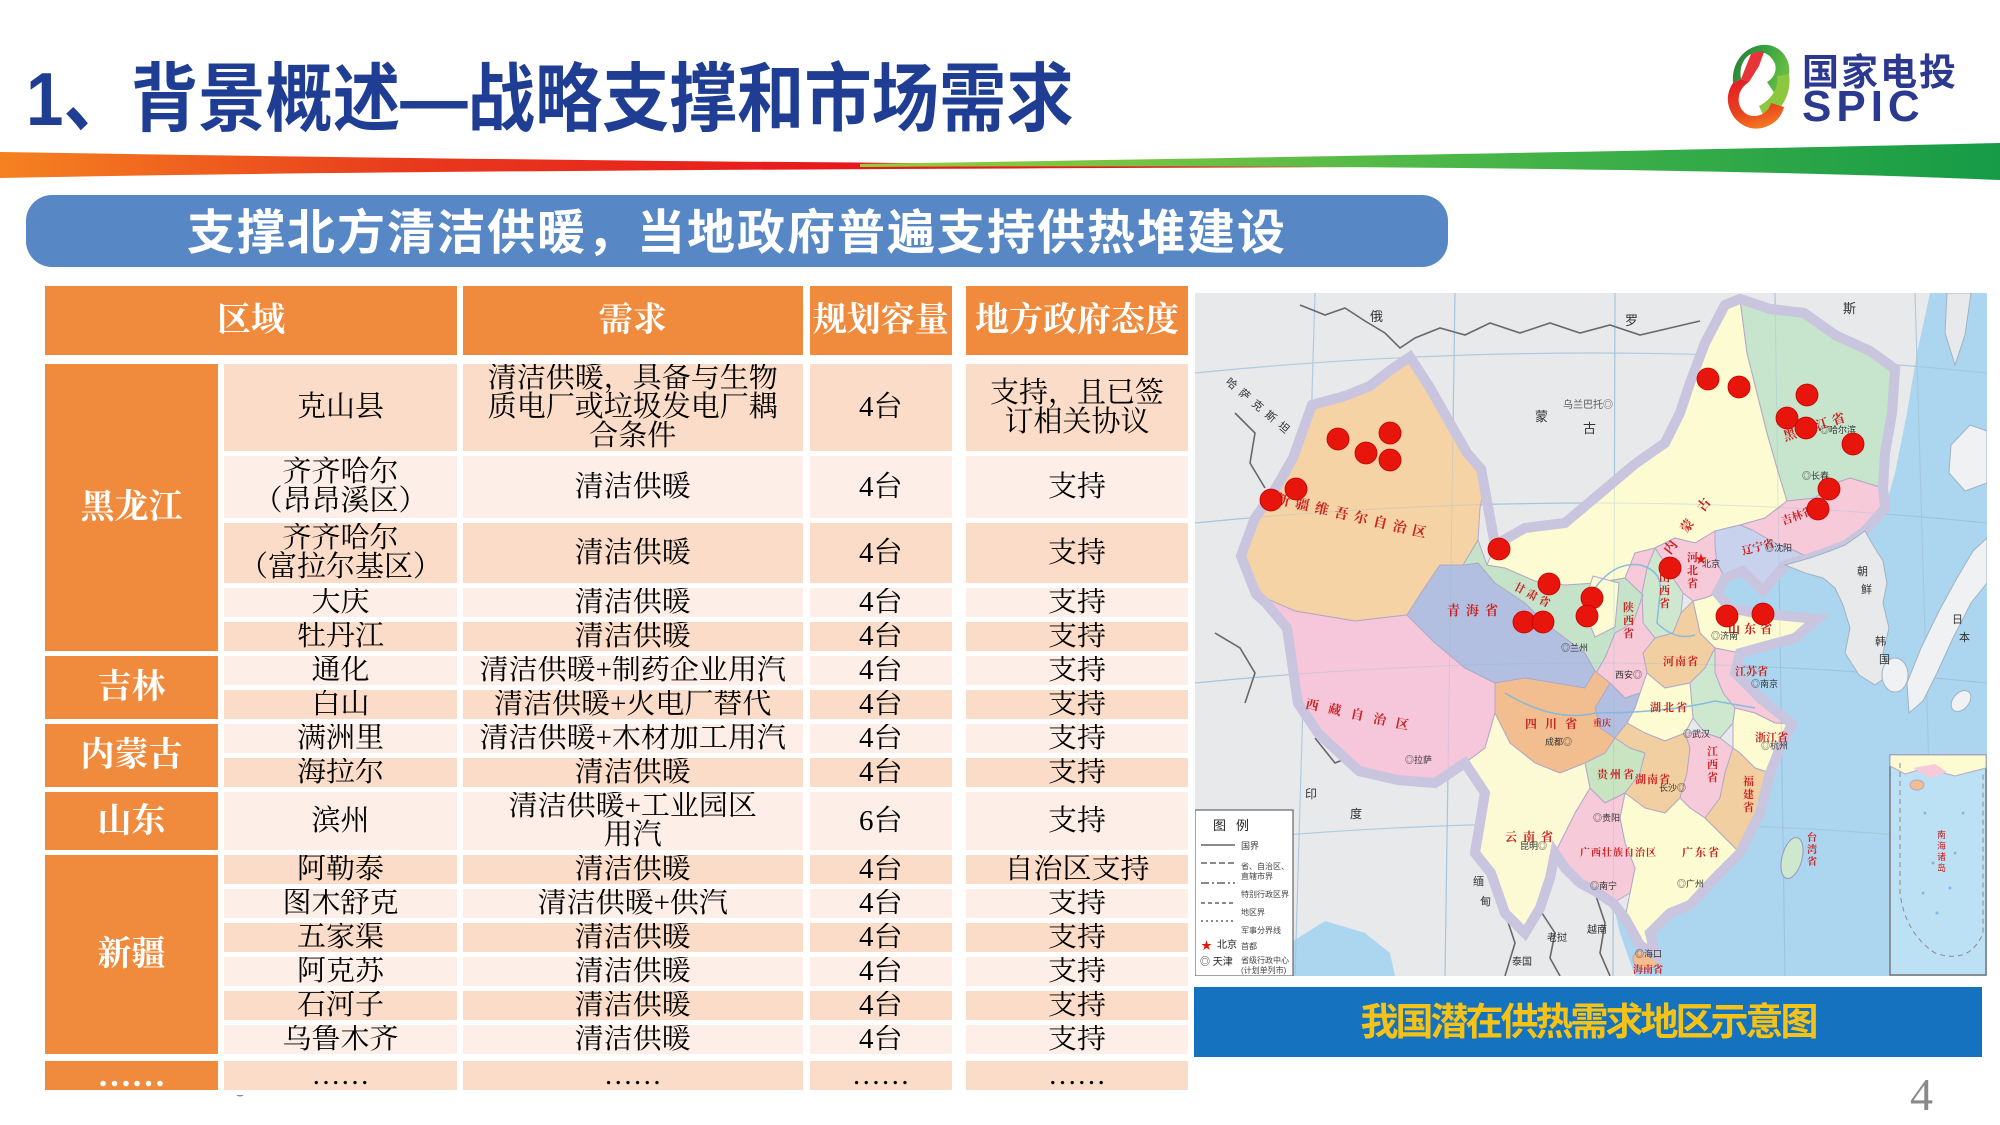 The image size is (2000, 1125). I want to click on svg-text: 四川省, so click(1555, 723).